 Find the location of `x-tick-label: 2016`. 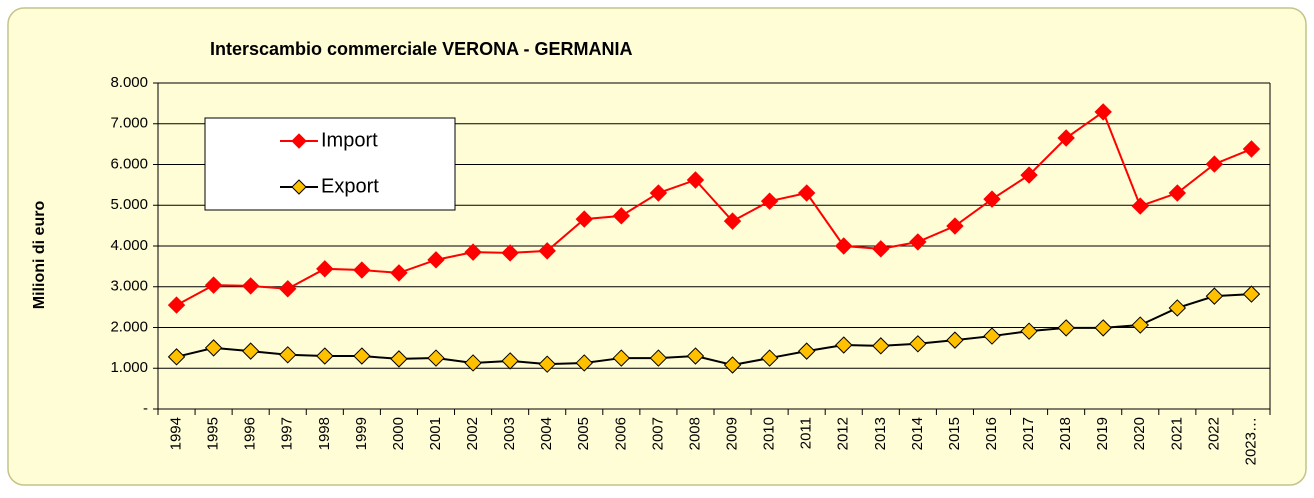

x-tick-label: 2016 is located at coordinates (991, 433).